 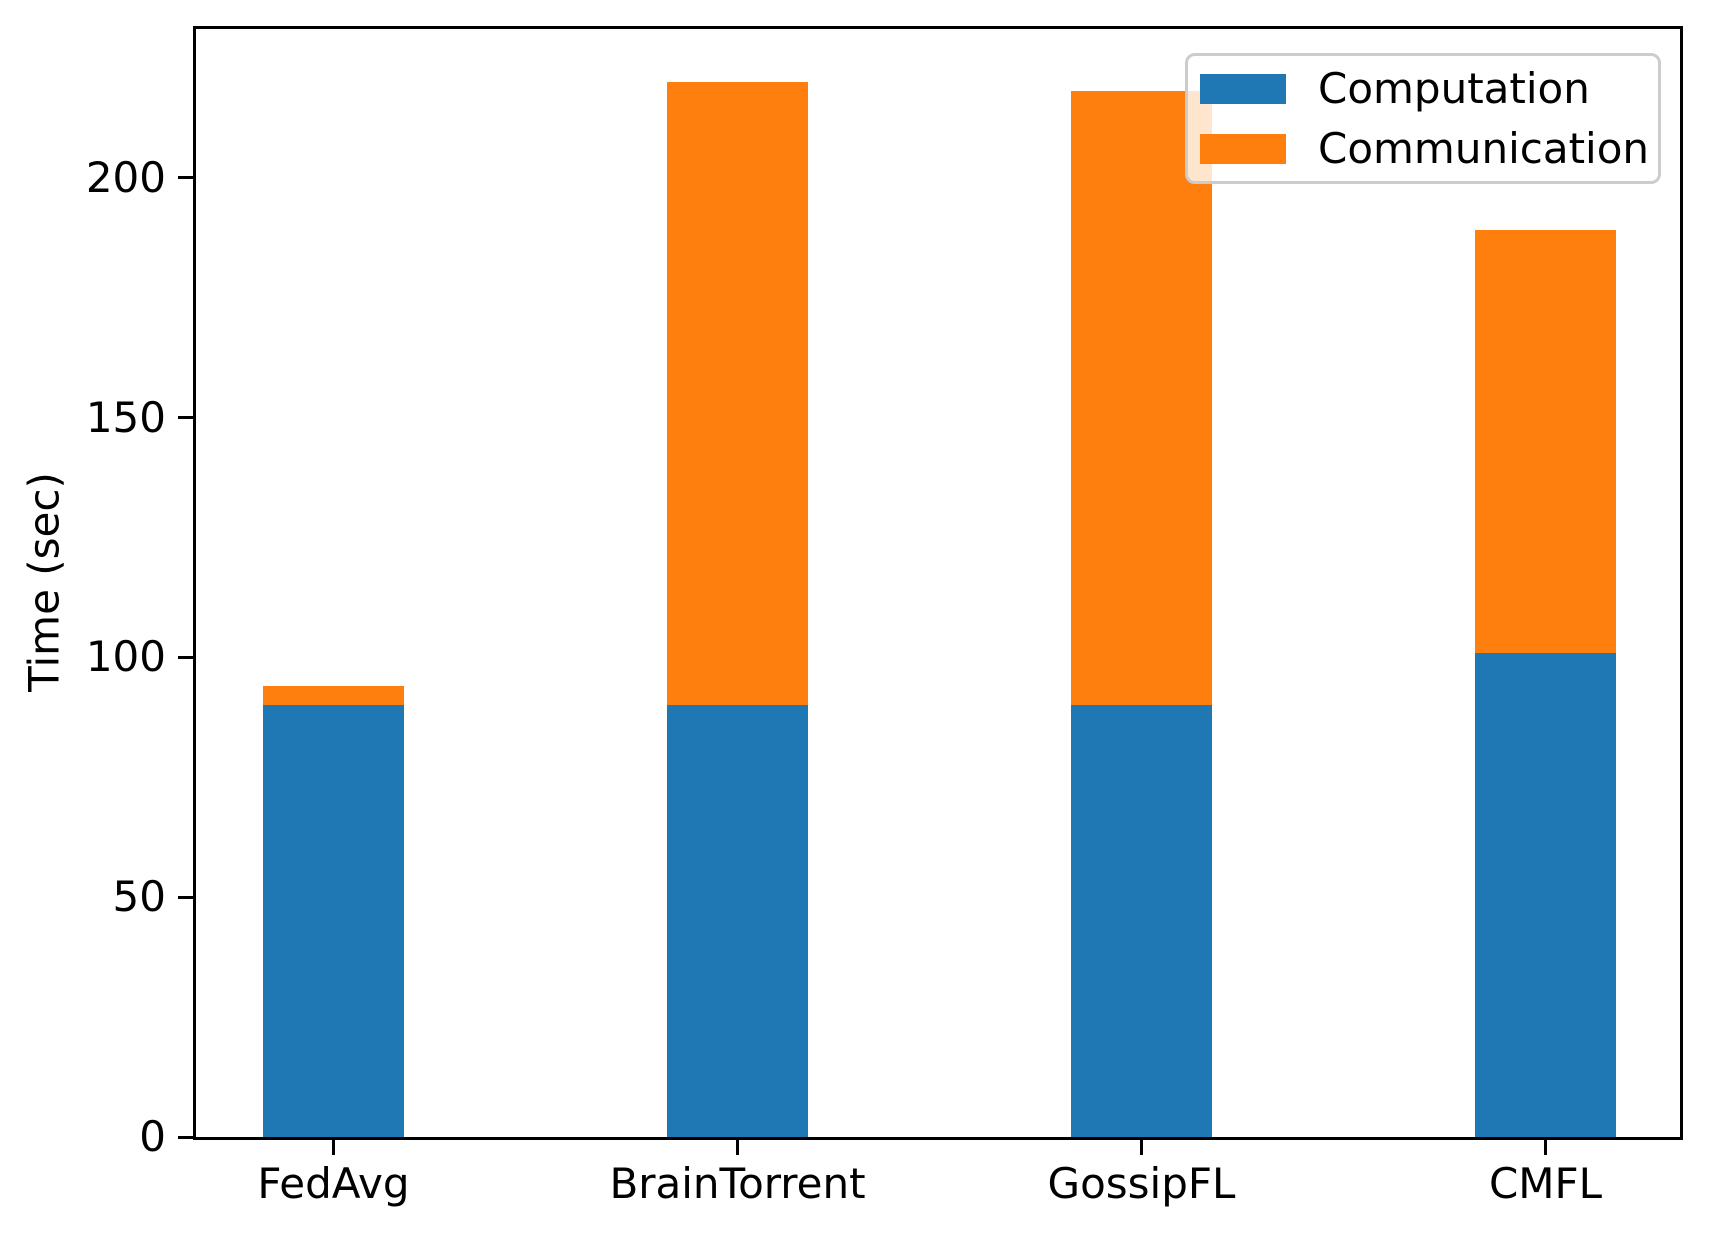 I want to click on x-tick-label-gossipfl: GossipFL, so click(x=1141, y=1183).